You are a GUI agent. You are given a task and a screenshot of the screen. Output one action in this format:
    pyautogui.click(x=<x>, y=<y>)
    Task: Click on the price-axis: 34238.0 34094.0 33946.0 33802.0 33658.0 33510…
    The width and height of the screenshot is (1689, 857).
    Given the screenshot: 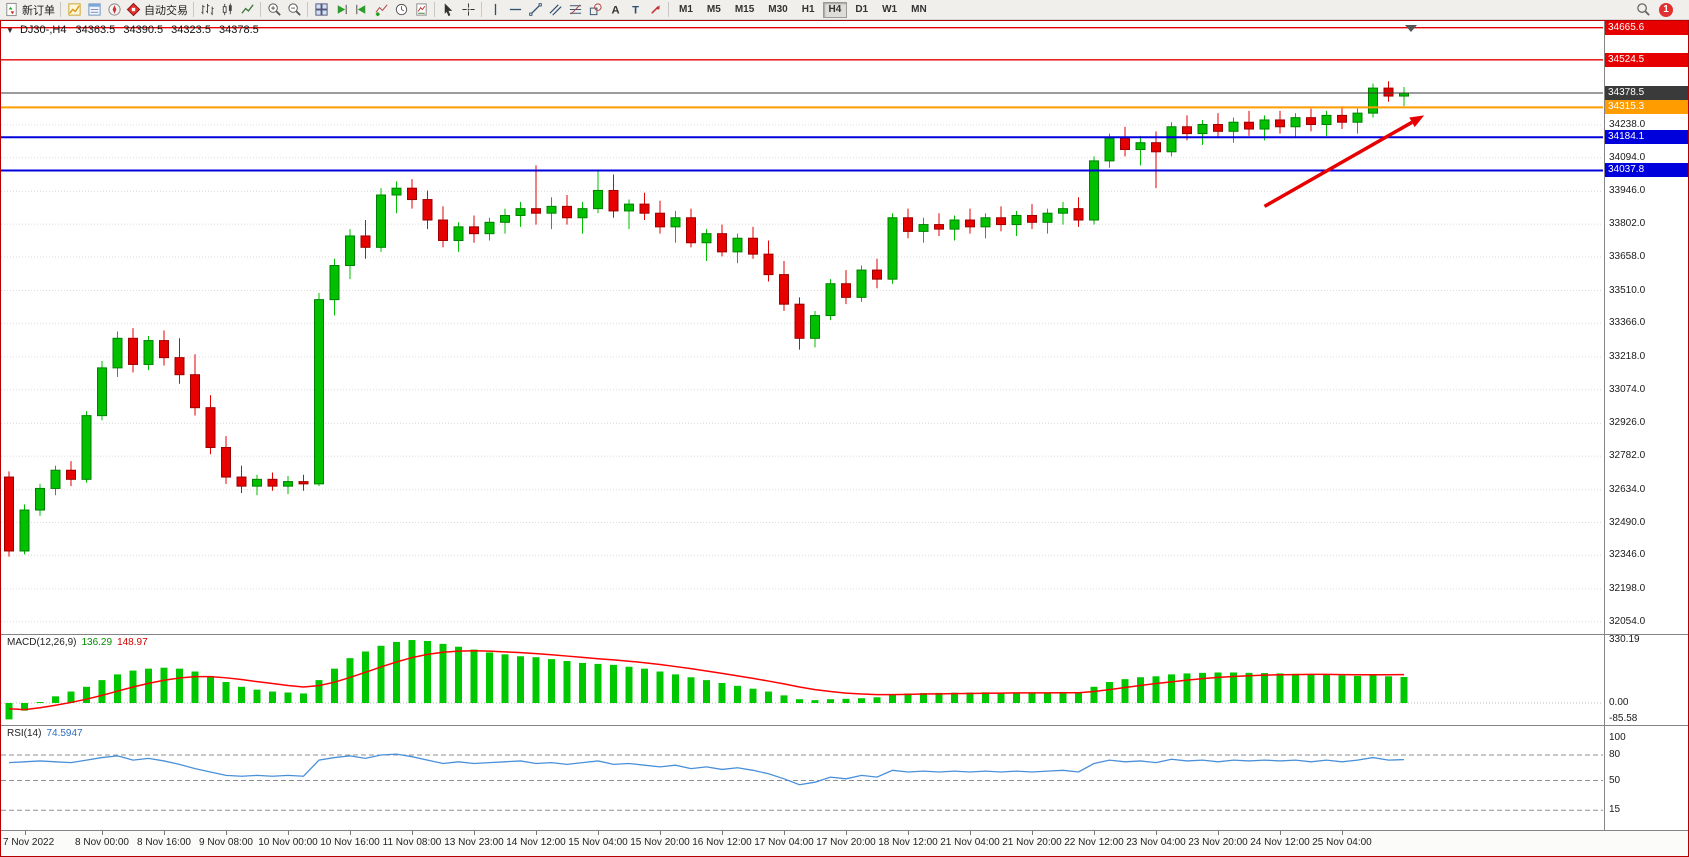 What is the action you would take?
    pyautogui.click(x=1646, y=426)
    